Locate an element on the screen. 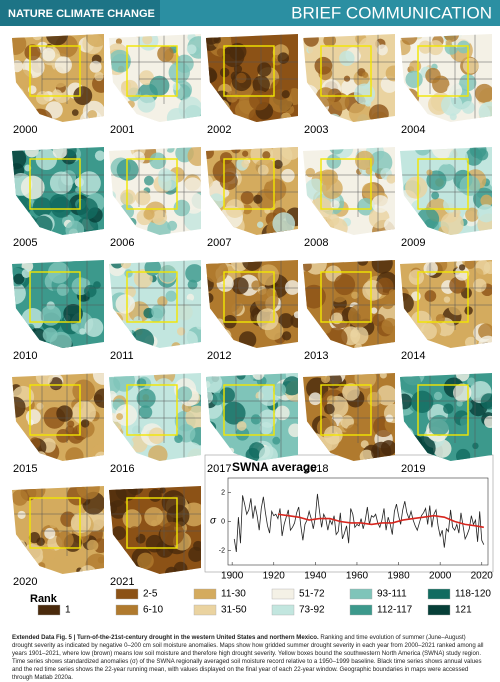 This screenshot has height=682, width=500. chart-frame is located at coordinates (349, 513).